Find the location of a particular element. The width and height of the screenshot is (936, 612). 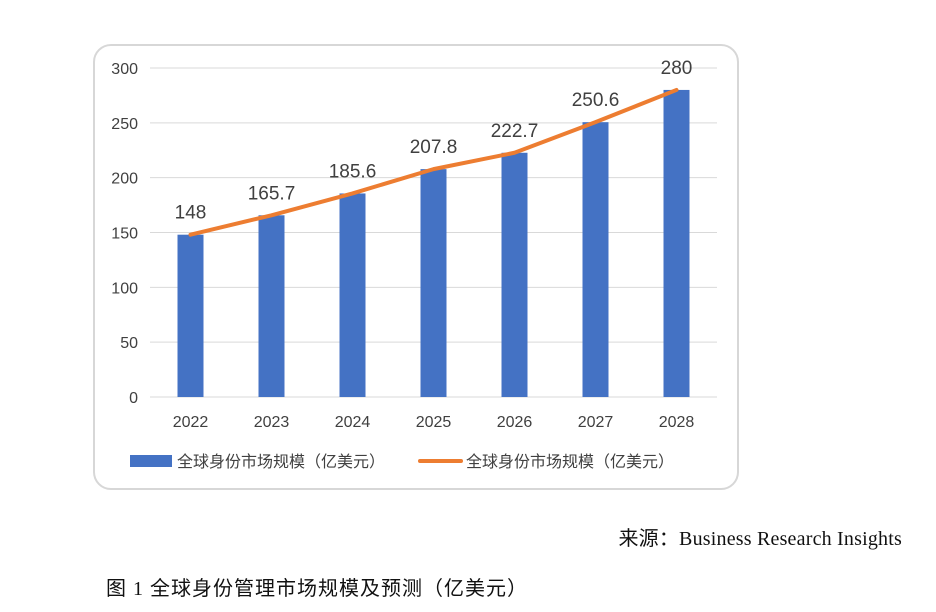

data-label: 222.7 is located at coordinates (515, 131).